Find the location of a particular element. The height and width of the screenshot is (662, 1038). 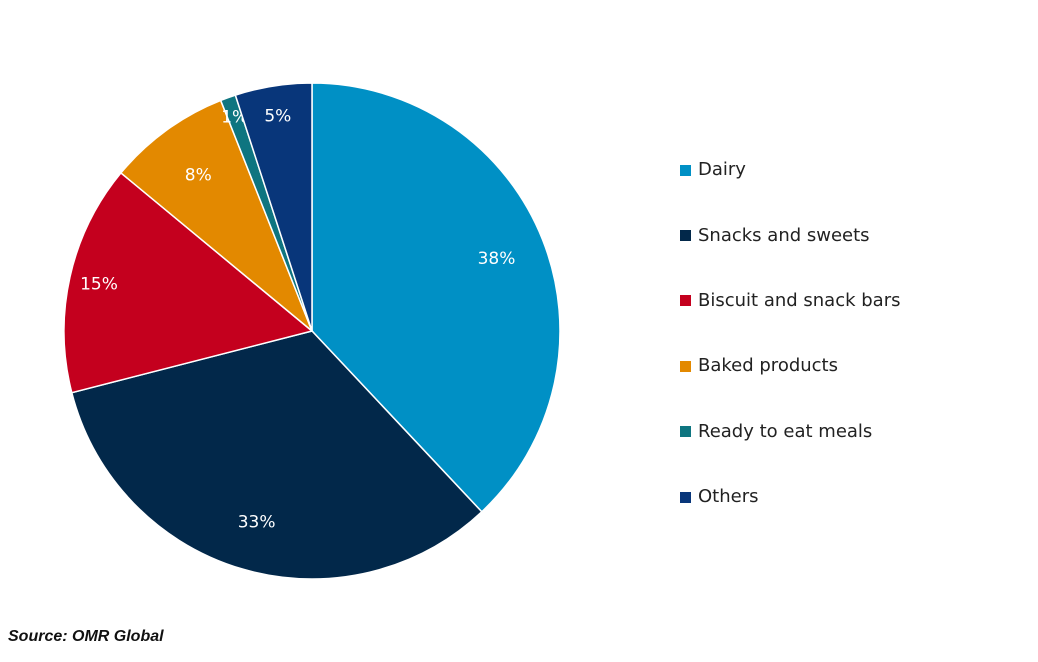

pie-slice-baked-products is located at coordinates (216, 215).